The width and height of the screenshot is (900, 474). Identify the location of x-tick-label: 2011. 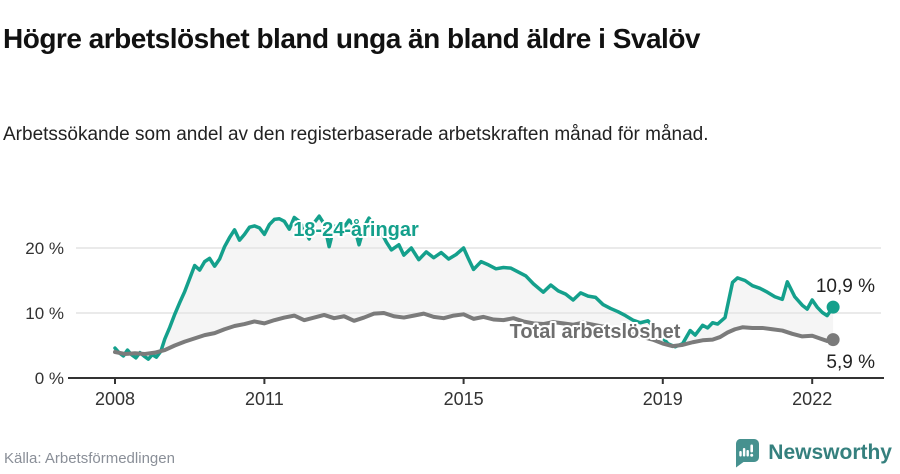
(264, 399).